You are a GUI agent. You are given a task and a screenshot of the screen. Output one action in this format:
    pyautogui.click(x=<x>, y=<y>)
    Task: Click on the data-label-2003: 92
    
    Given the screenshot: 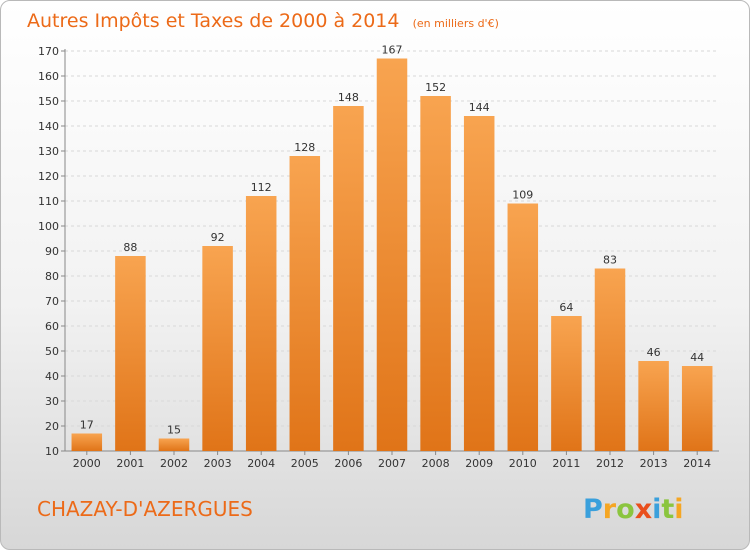 What is the action you would take?
    pyautogui.click(x=218, y=237)
    